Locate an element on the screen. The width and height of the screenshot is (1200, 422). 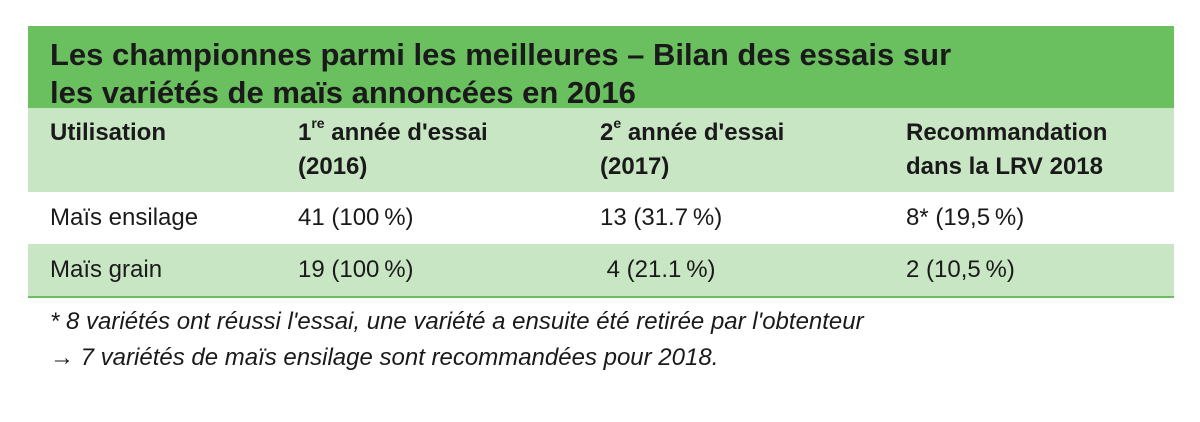
arrow-right-icon: → is located at coordinates (62, 357).